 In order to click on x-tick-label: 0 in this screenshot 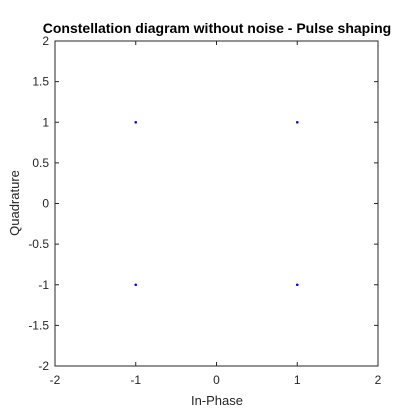, I will do `click(216, 380)`.